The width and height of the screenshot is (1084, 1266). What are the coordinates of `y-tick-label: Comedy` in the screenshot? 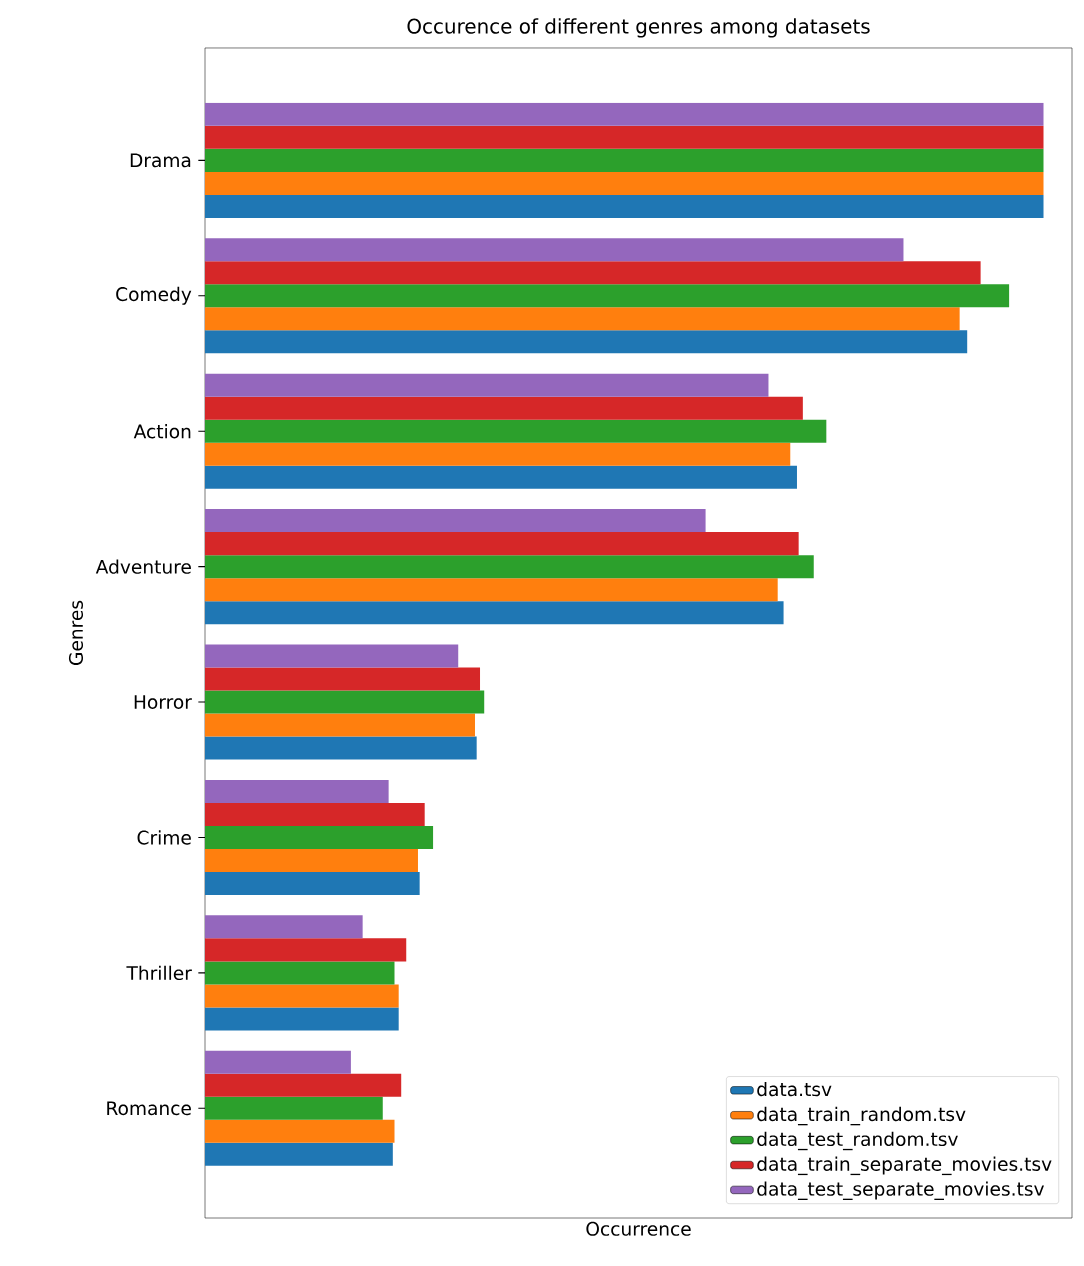 It's located at (154, 295).